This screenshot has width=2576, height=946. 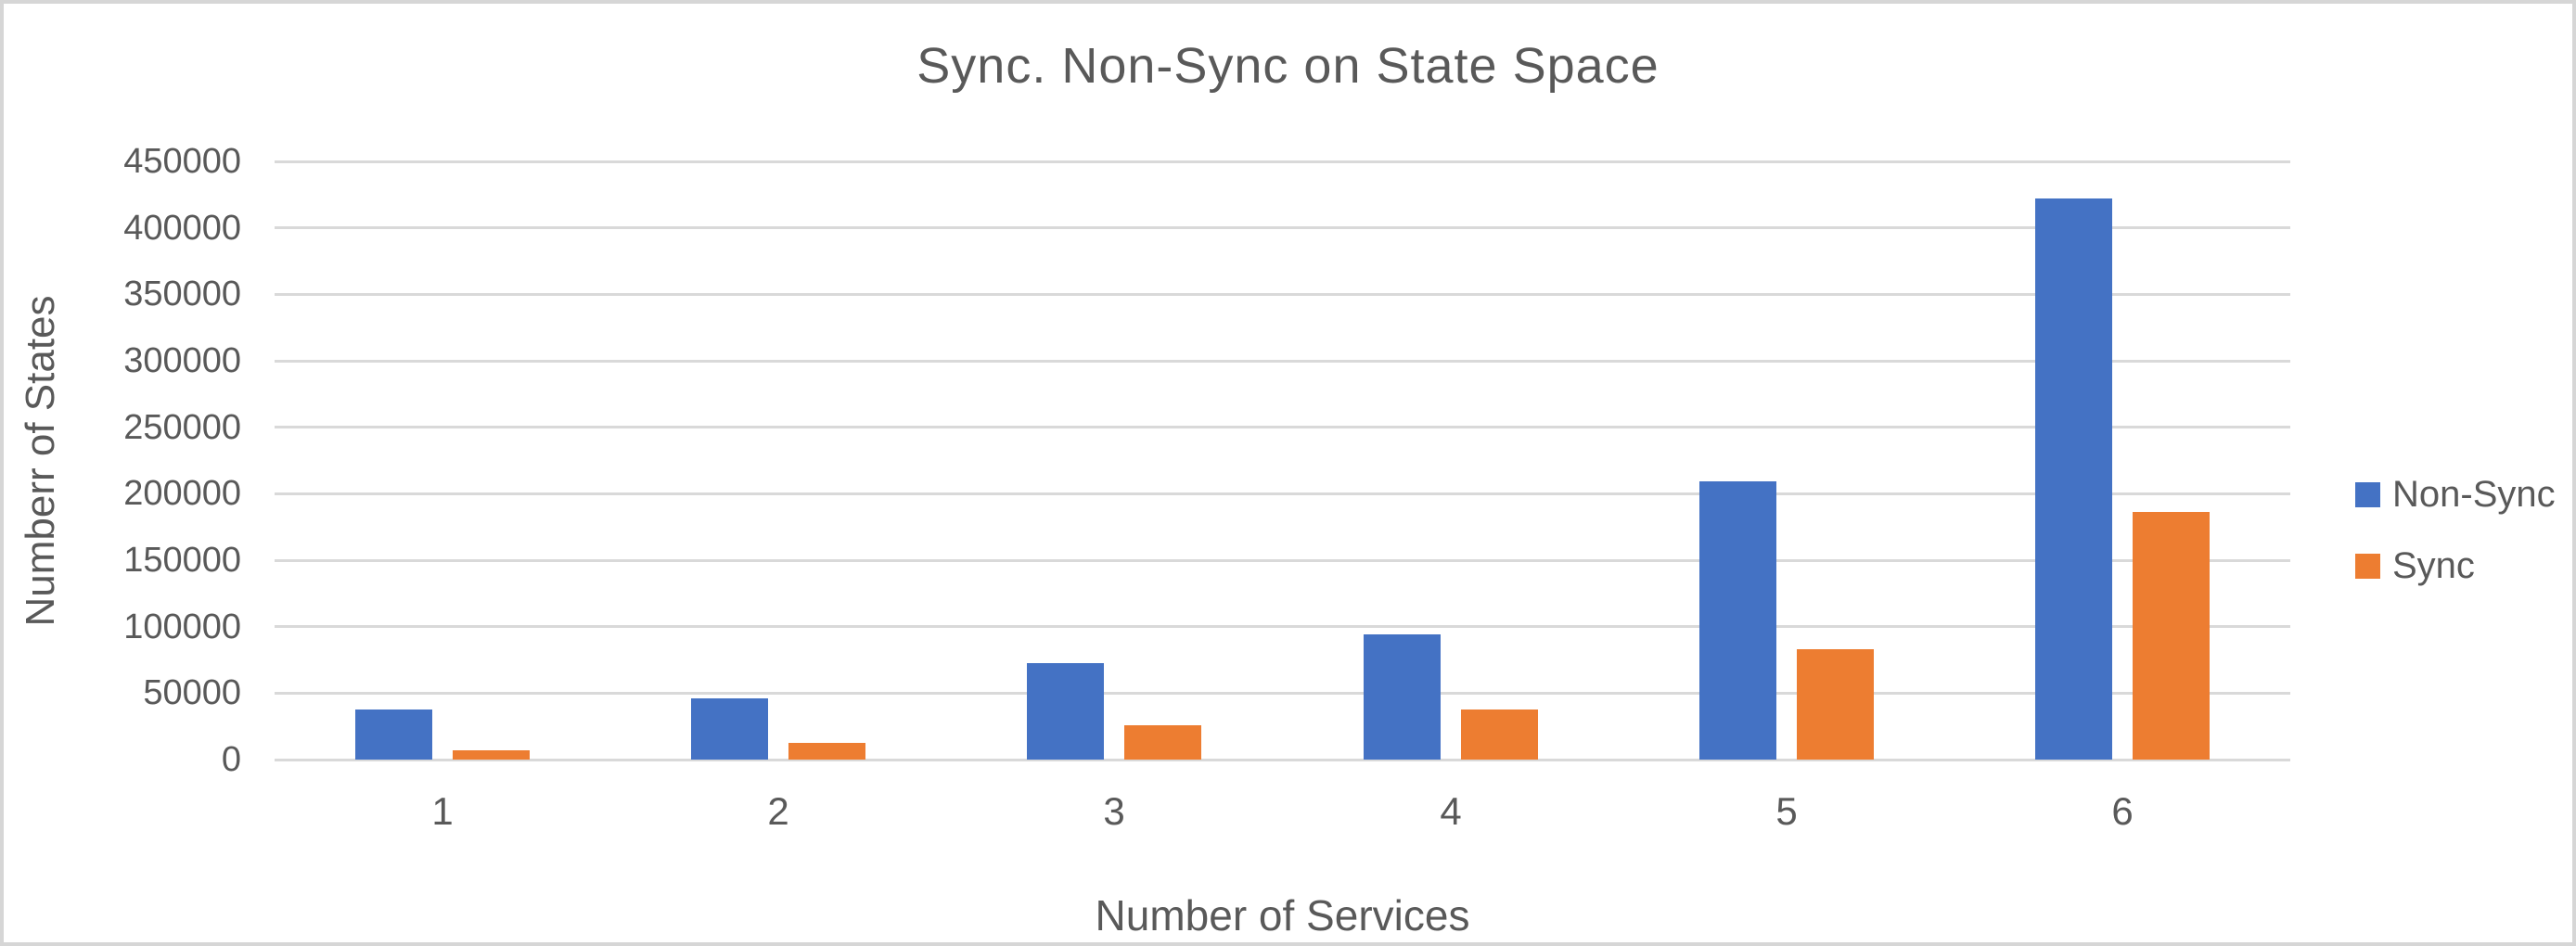 What do you see at coordinates (2433, 565) in the screenshot?
I see `legend-label: Sync` at bounding box center [2433, 565].